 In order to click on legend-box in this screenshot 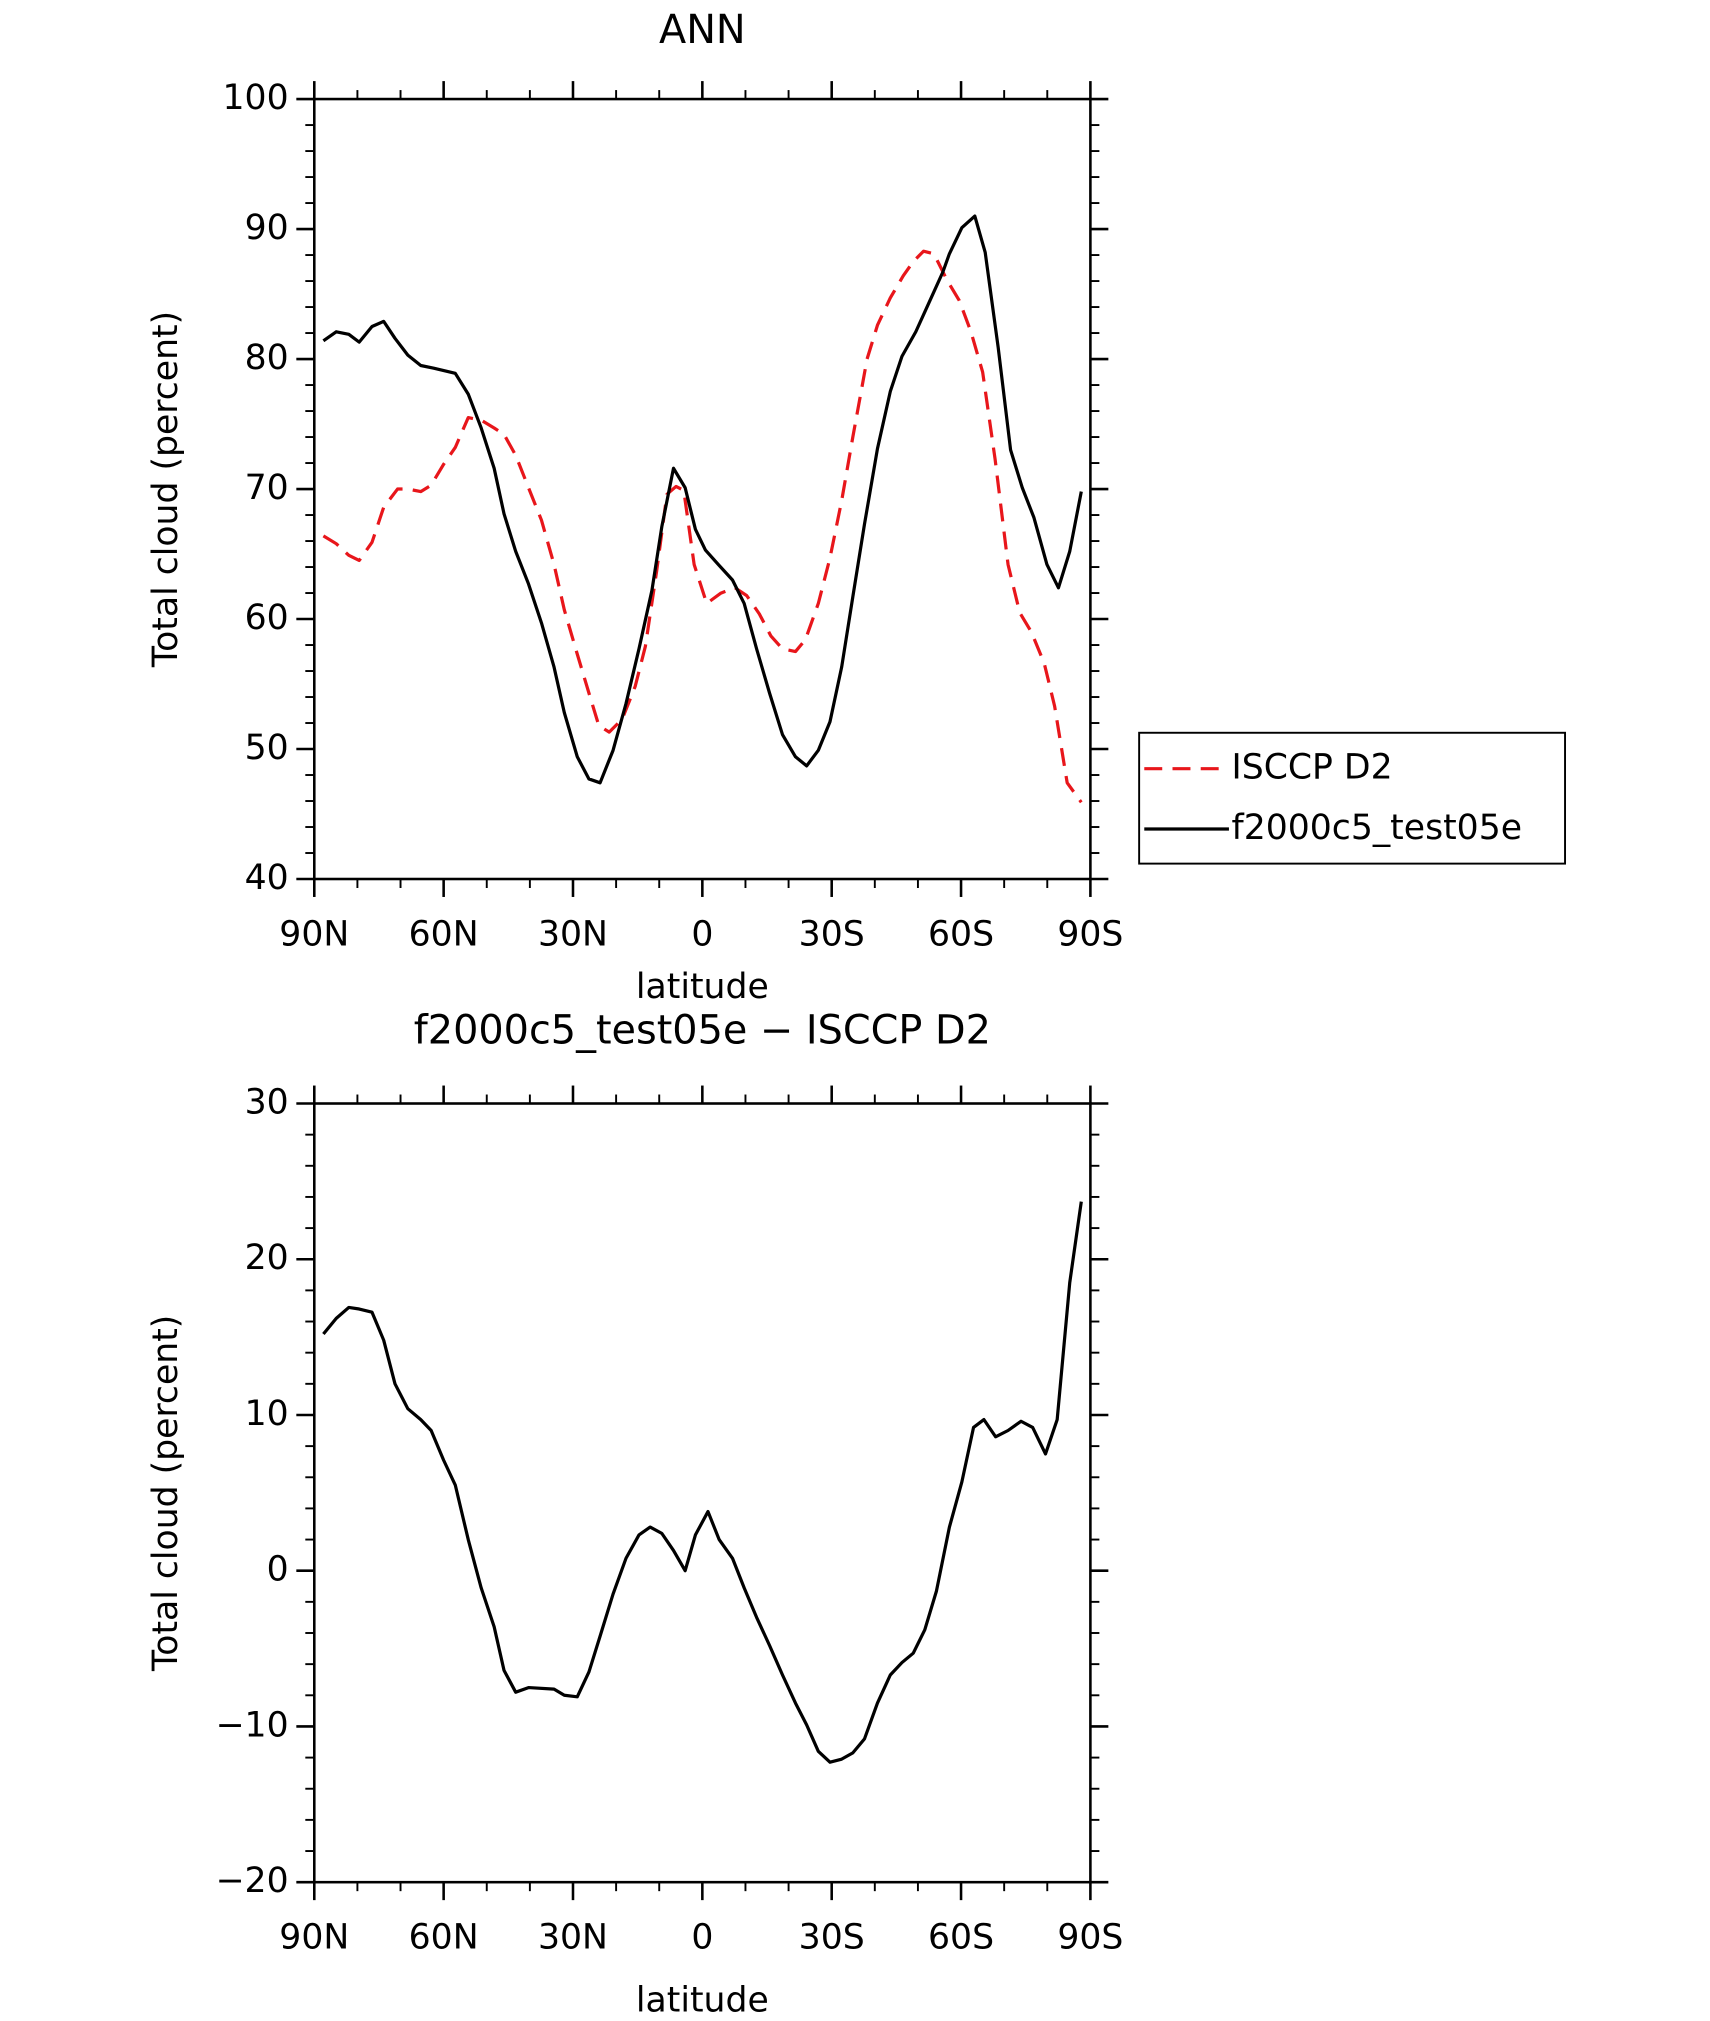, I will do `click(1352, 798)`.